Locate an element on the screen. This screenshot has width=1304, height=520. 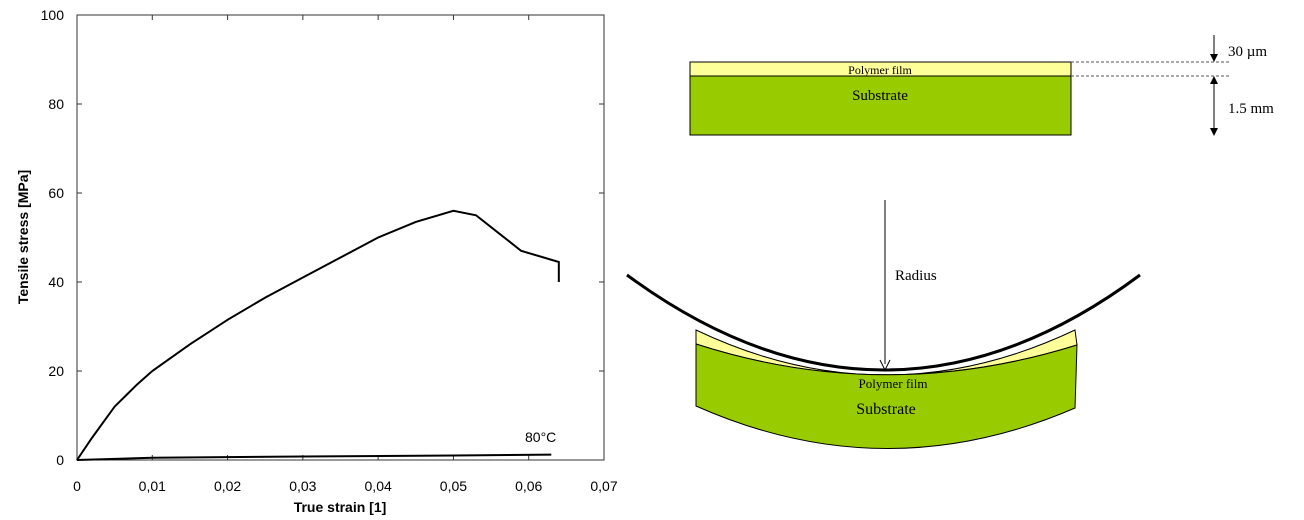
x-tick-label: 0,06 is located at coordinates (528, 486).